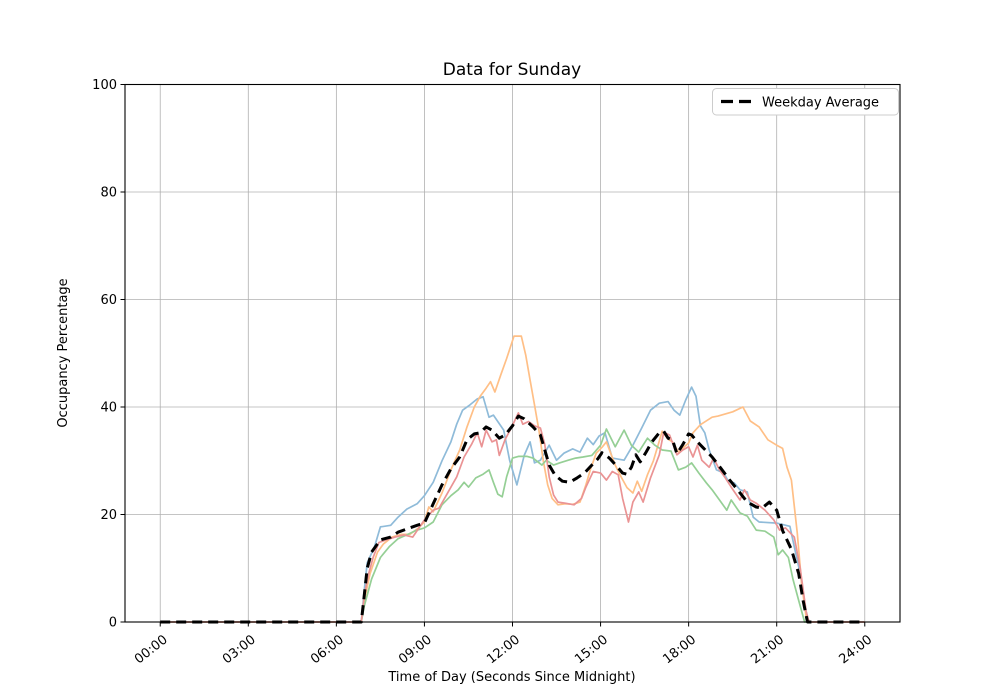  I want to click on chart-title: Data for Sunday, so click(512, 70).